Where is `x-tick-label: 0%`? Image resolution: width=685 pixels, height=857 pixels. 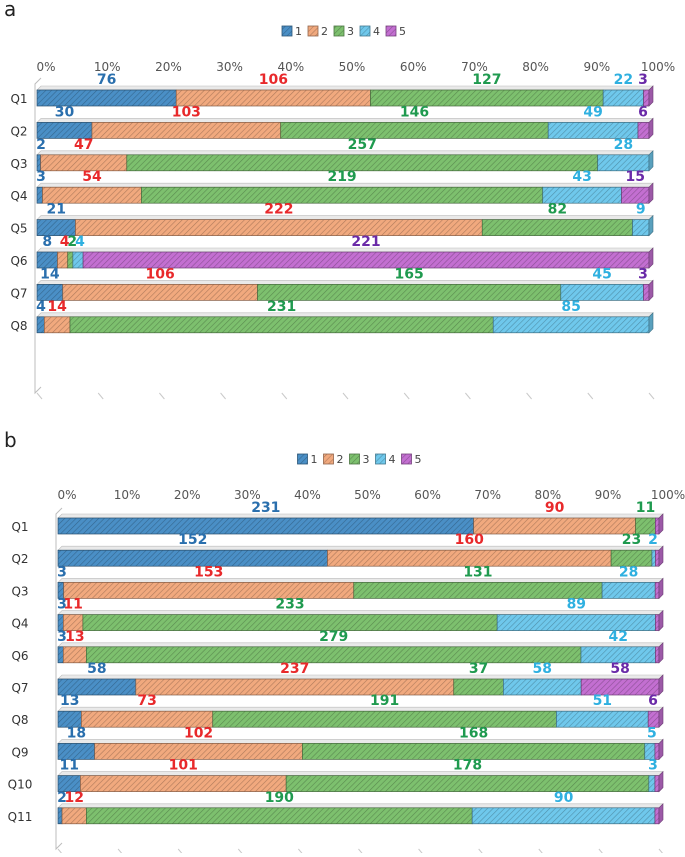
x-tick-label: 0% is located at coordinates (66, 495).